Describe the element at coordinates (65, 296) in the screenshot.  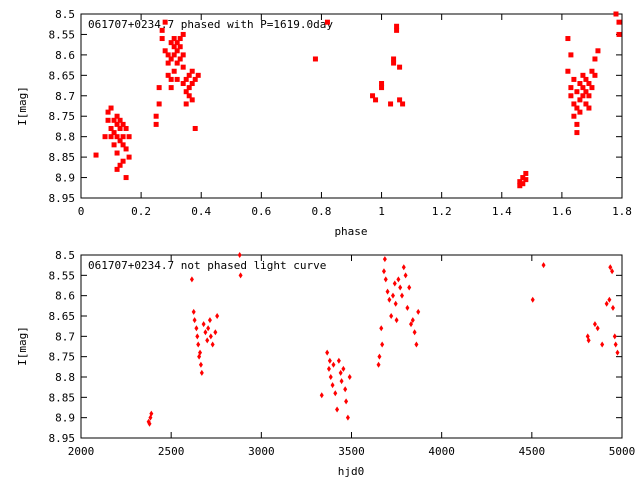
I see `y-tick-label: 8.6` at that location.